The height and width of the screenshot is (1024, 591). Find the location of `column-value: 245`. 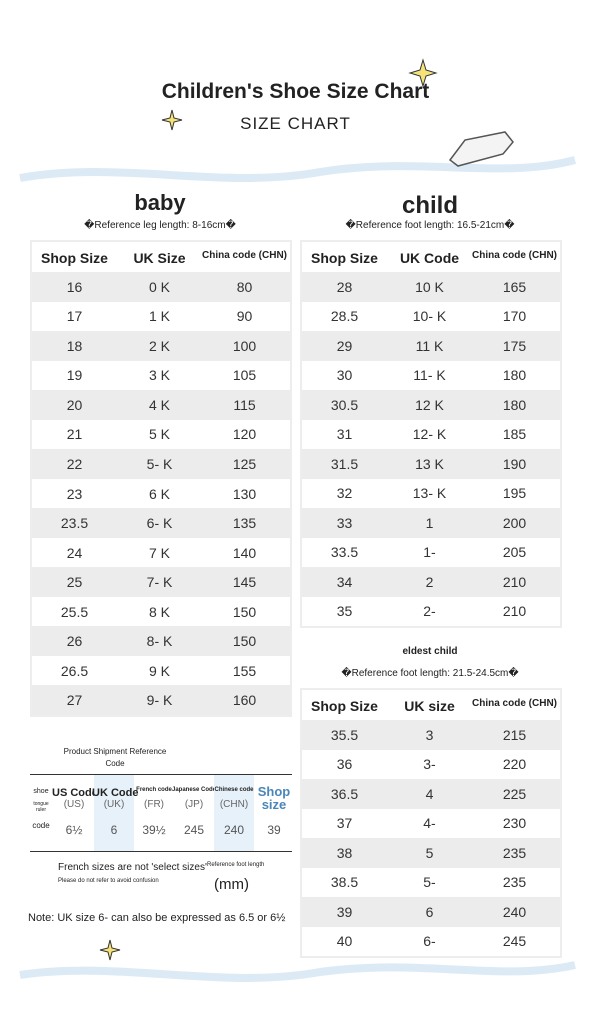

column-value: 245 is located at coordinates (194, 830).